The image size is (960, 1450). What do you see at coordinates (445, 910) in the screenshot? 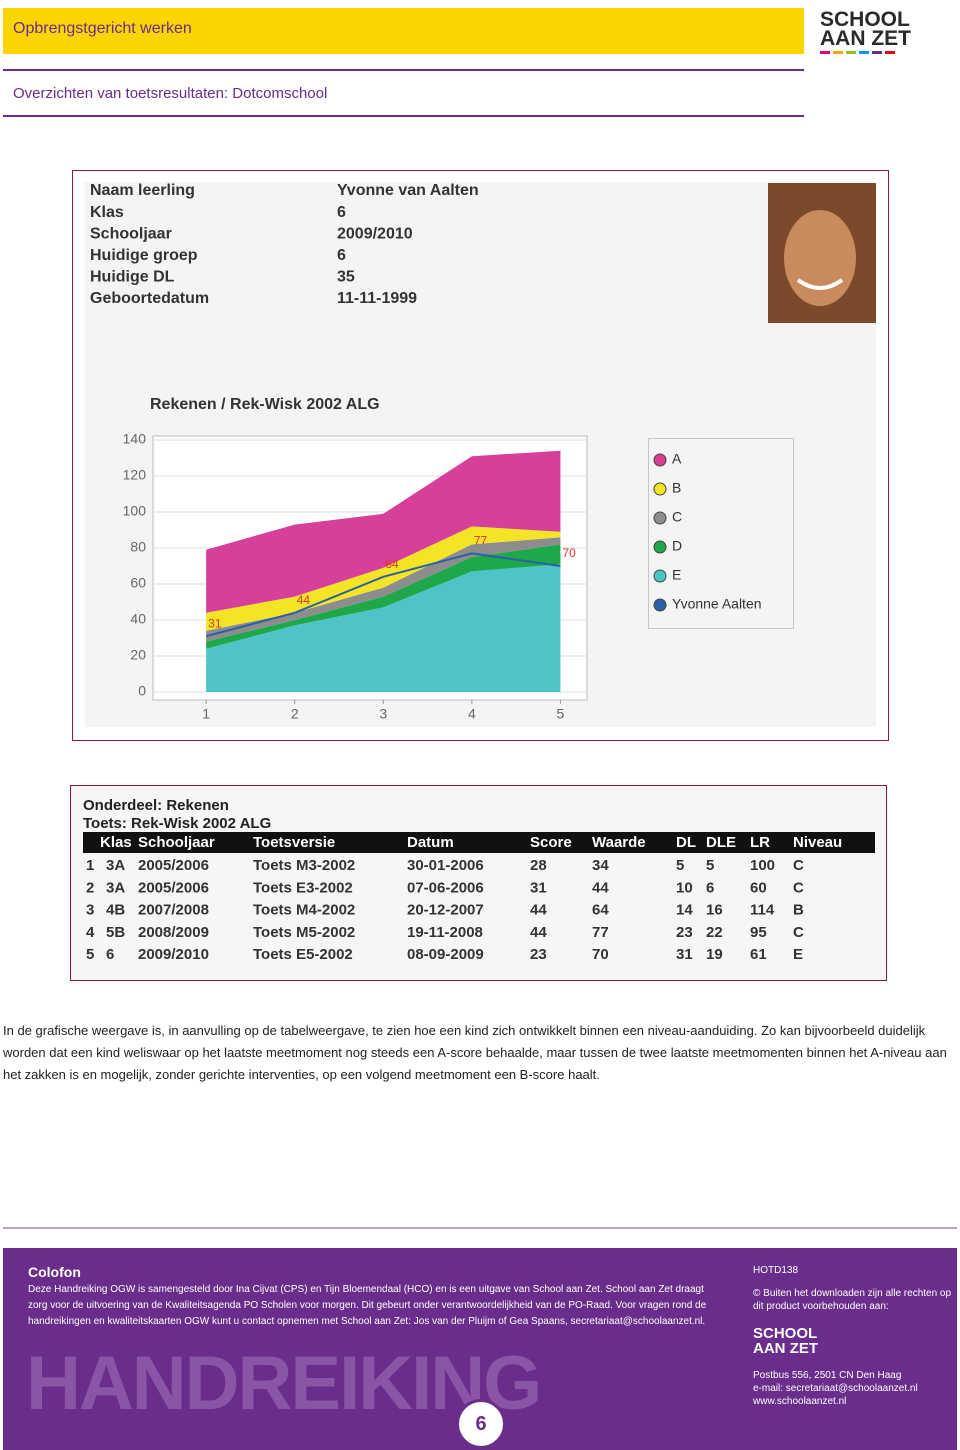
I see `table-cell: 20-12-2007` at bounding box center [445, 910].